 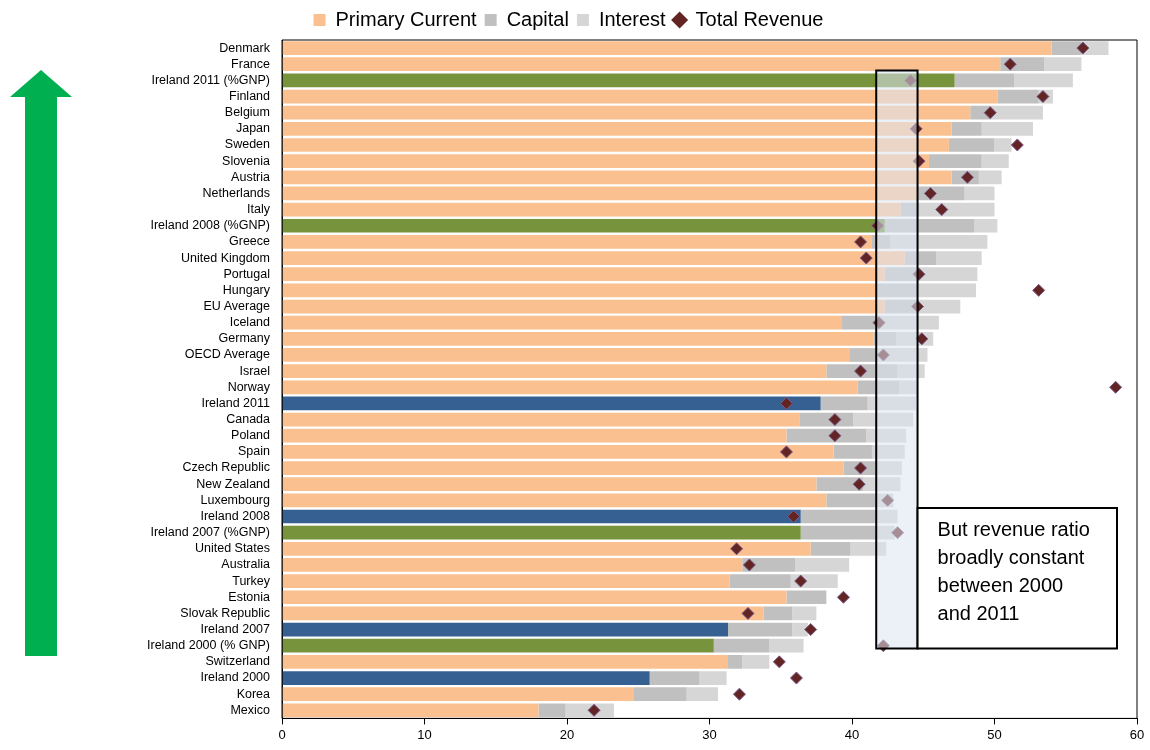 What do you see at coordinates (235, 629) in the screenshot?
I see `y-tick-label: Ireland 2007` at bounding box center [235, 629].